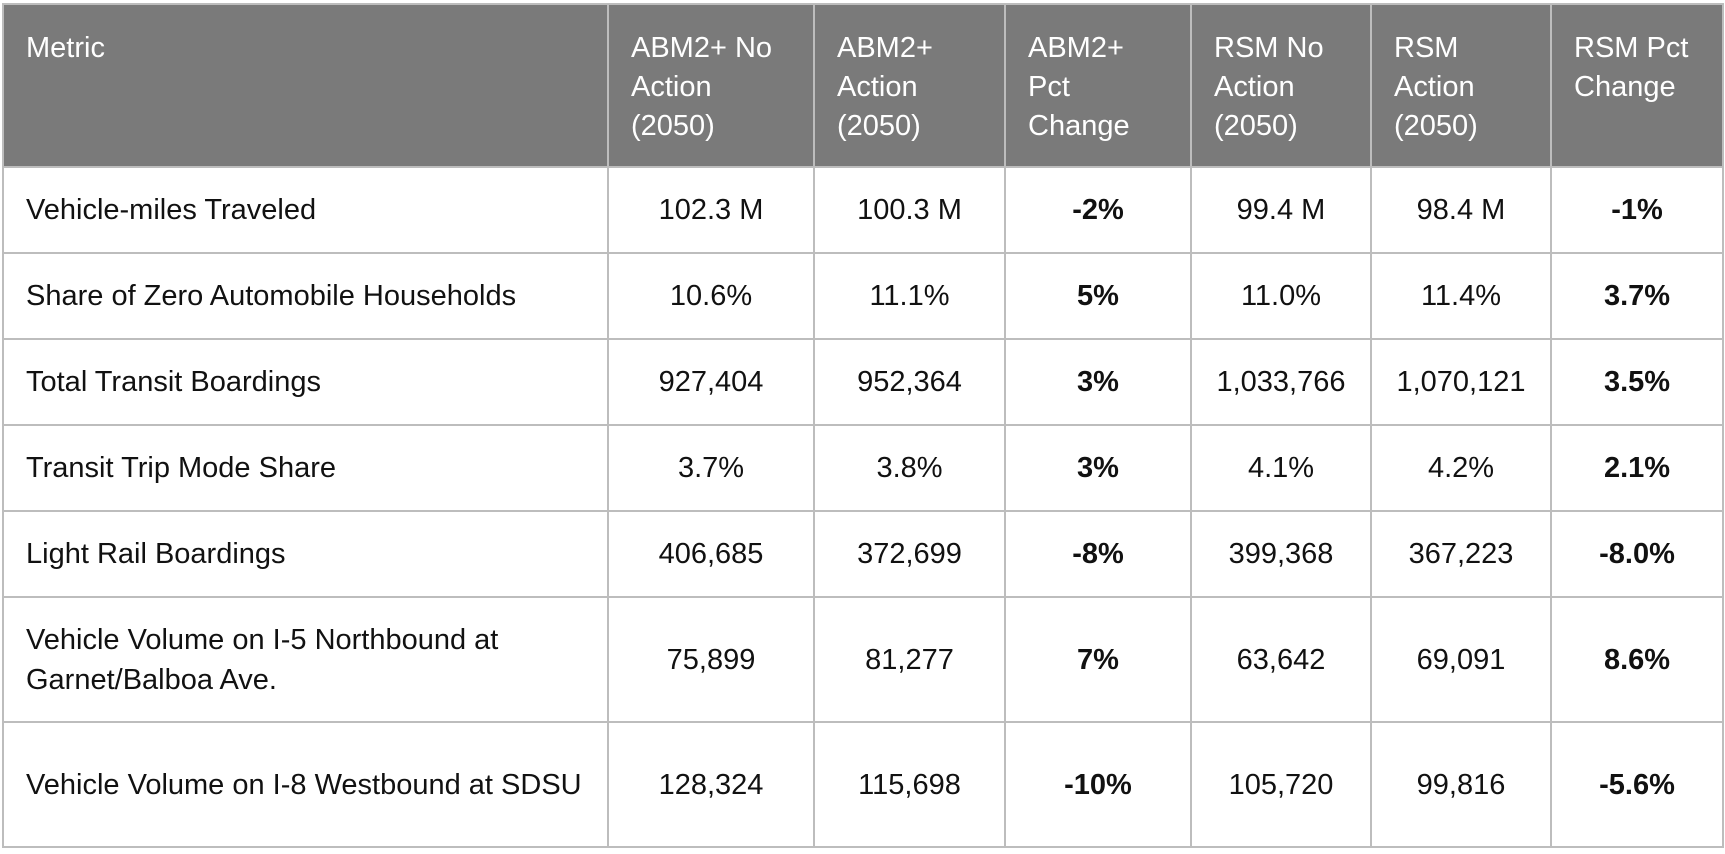  Describe the element at coordinates (1281, 85) in the screenshot. I see `header-rsm-no-action: RSM No Action (2050)` at that location.